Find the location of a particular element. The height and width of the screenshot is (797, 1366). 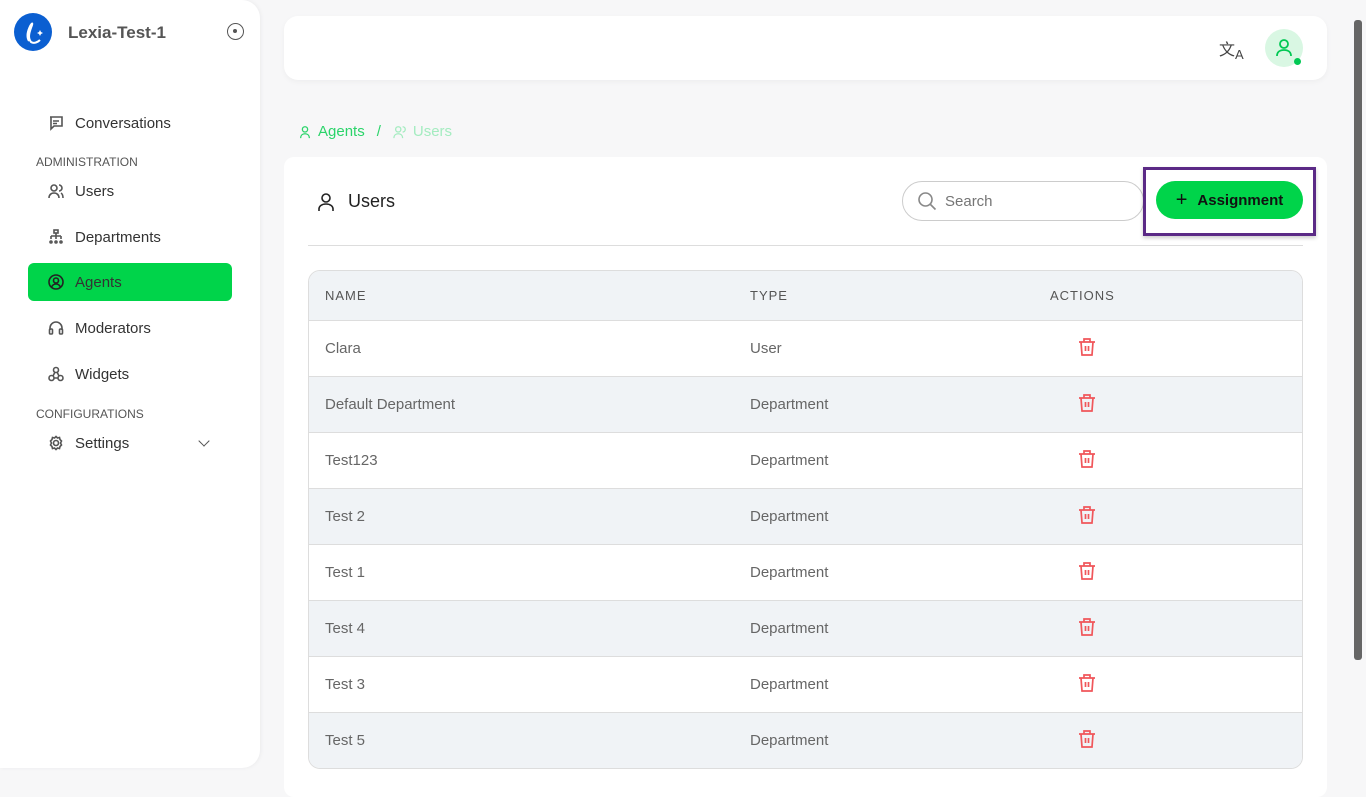

cell-name: Test 1 is located at coordinates (345, 572).